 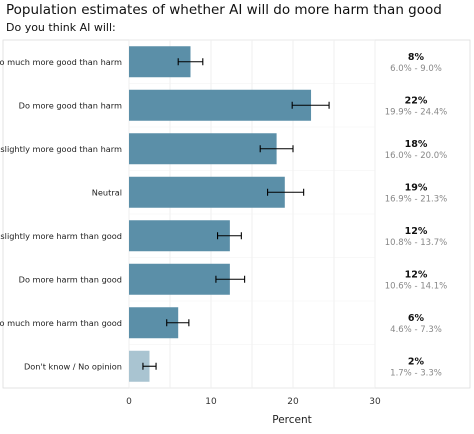 What do you see at coordinates (416, 373) in the screenshot?
I see `ci-label: 1.7% - 3.3%` at bounding box center [416, 373].